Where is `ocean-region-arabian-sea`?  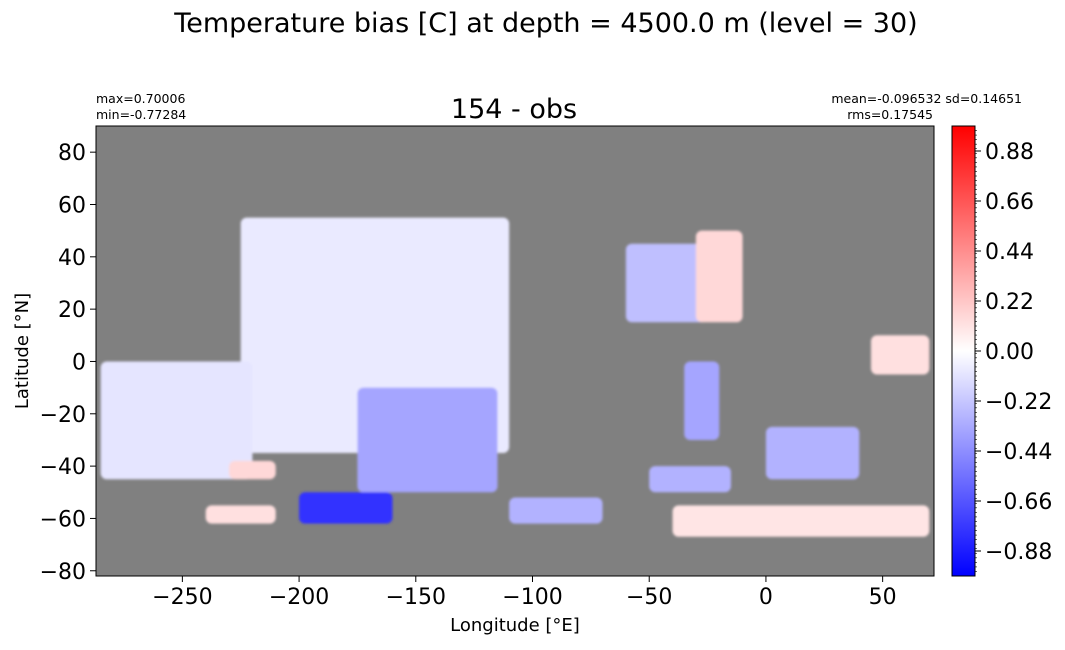
ocean-region-arabian-sea is located at coordinates (900, 355).